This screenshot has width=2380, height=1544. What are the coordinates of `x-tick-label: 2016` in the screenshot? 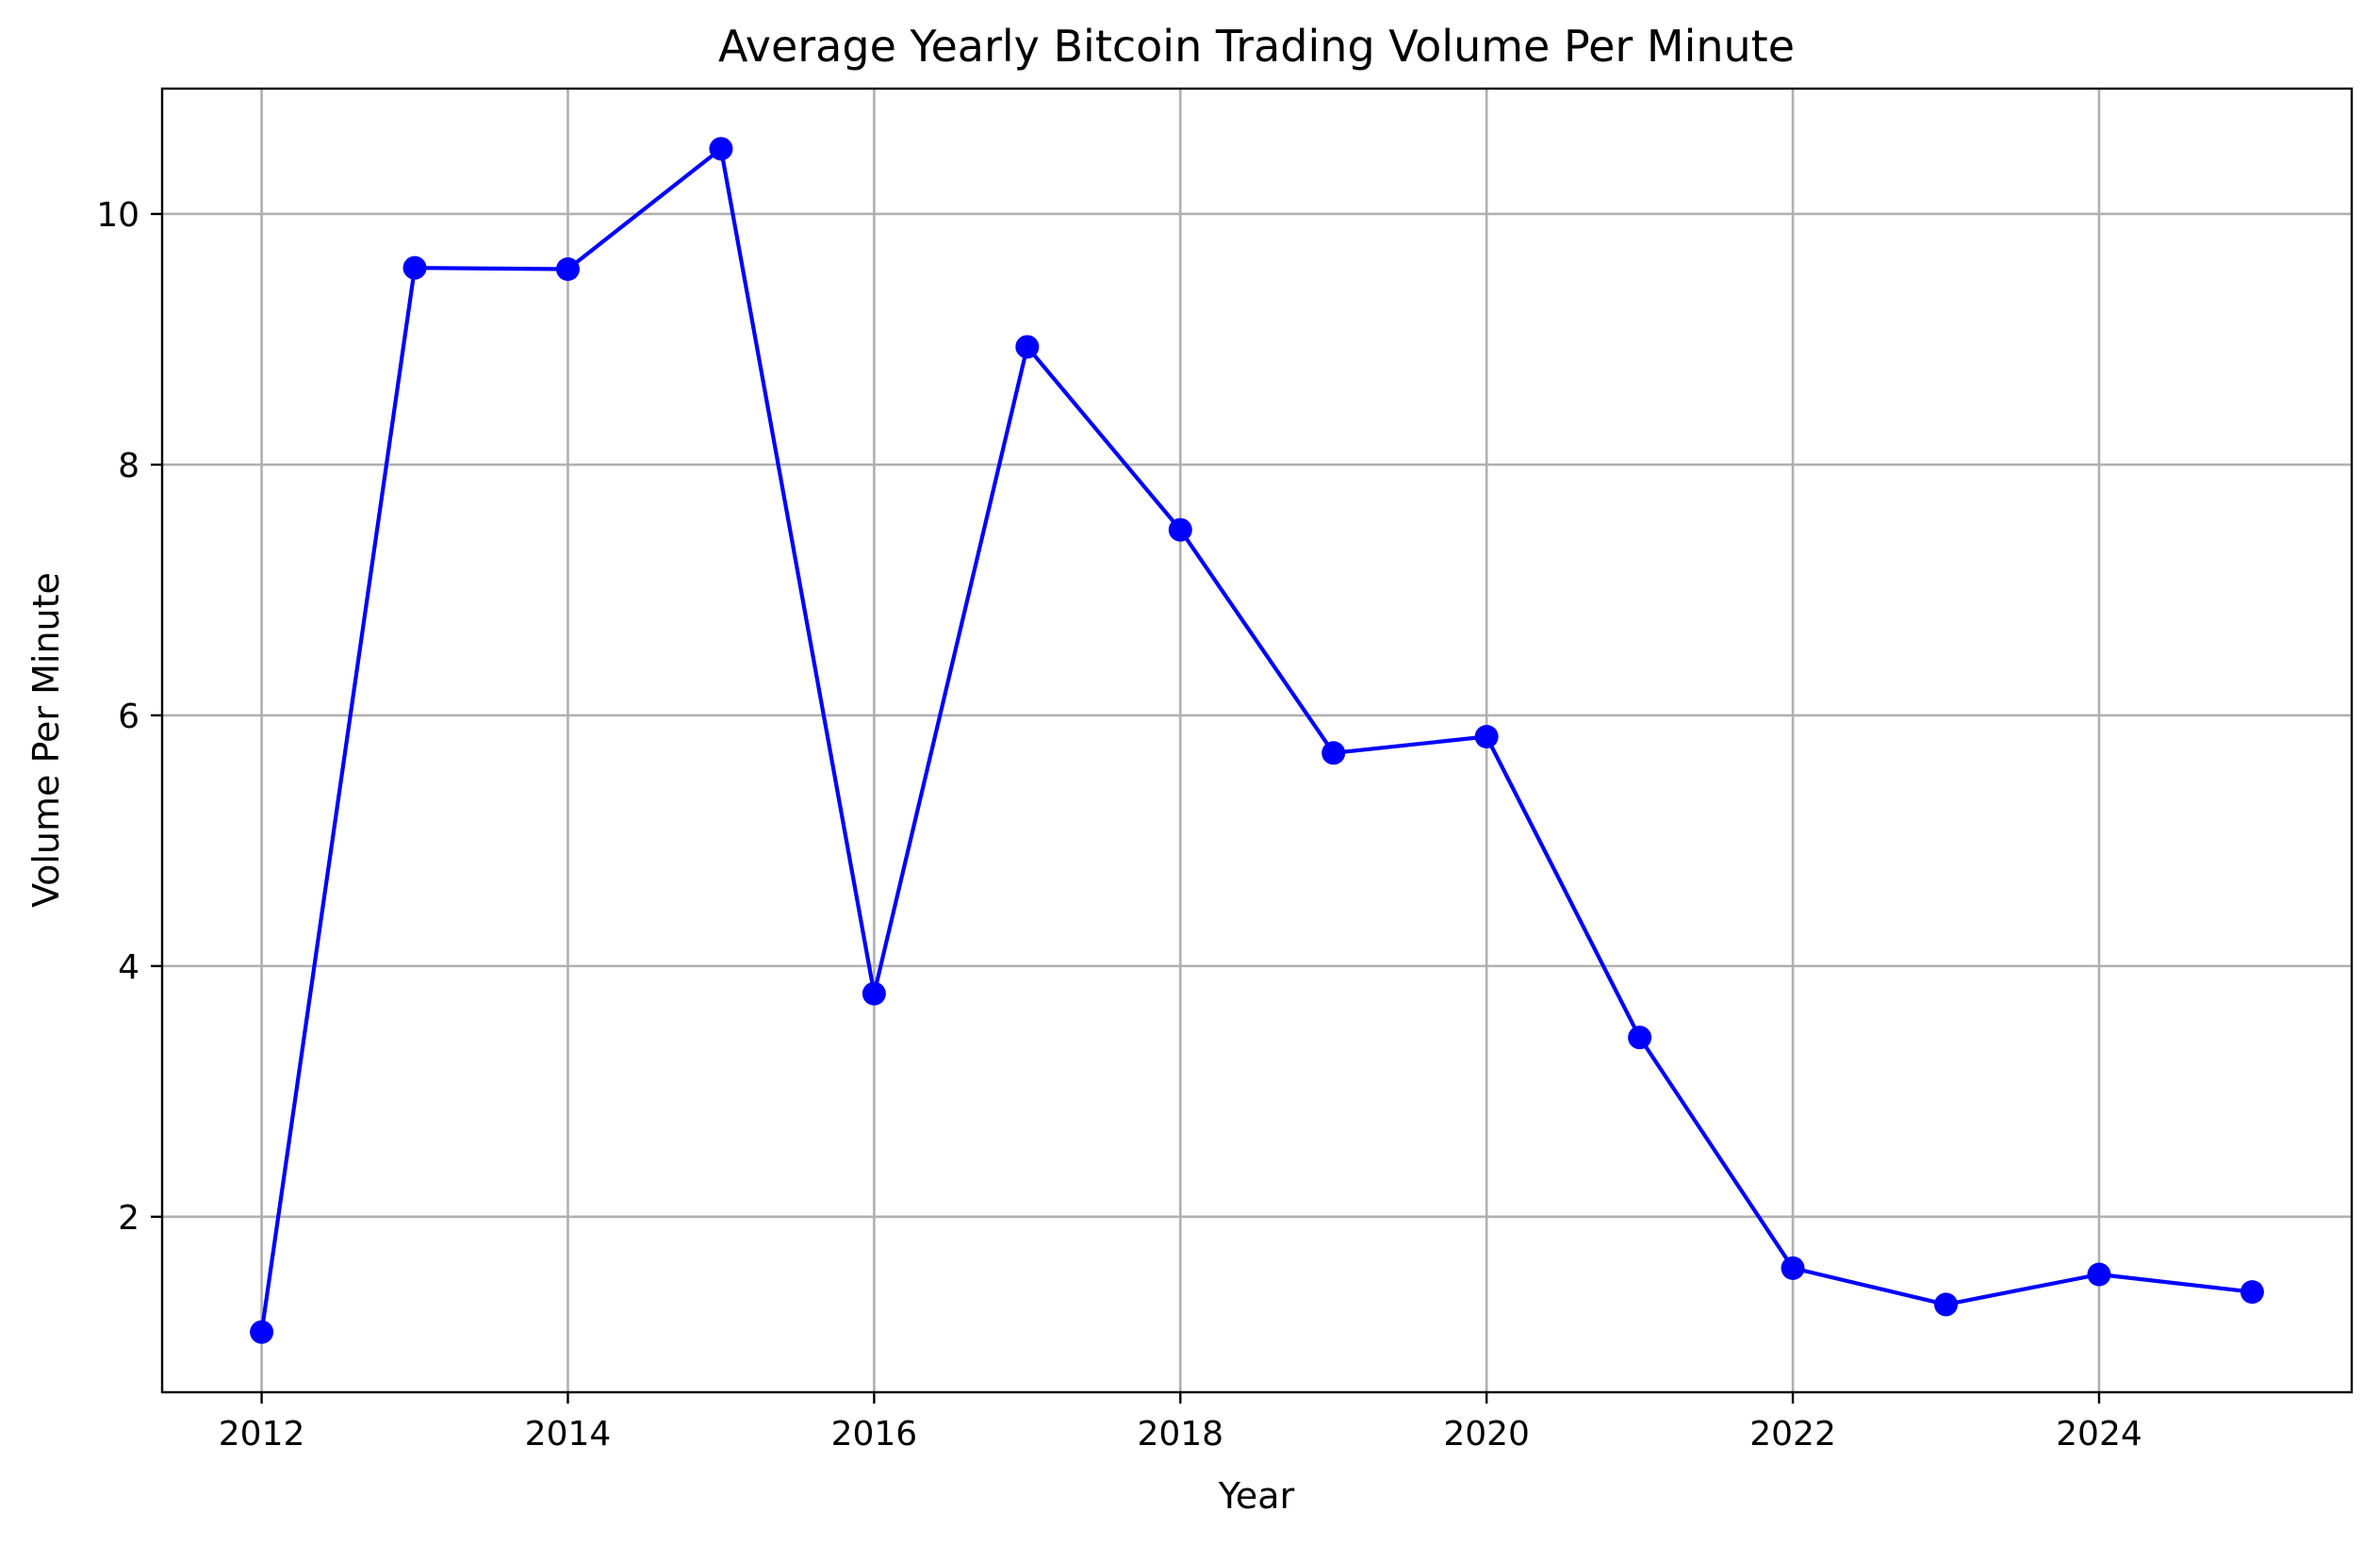 It's located at (874, 1434).